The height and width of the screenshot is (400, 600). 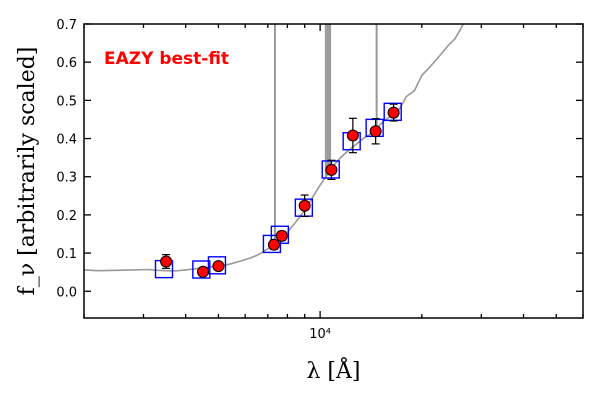 I want to click on y-tick-label: 0.5, so click(x=66, y=101).